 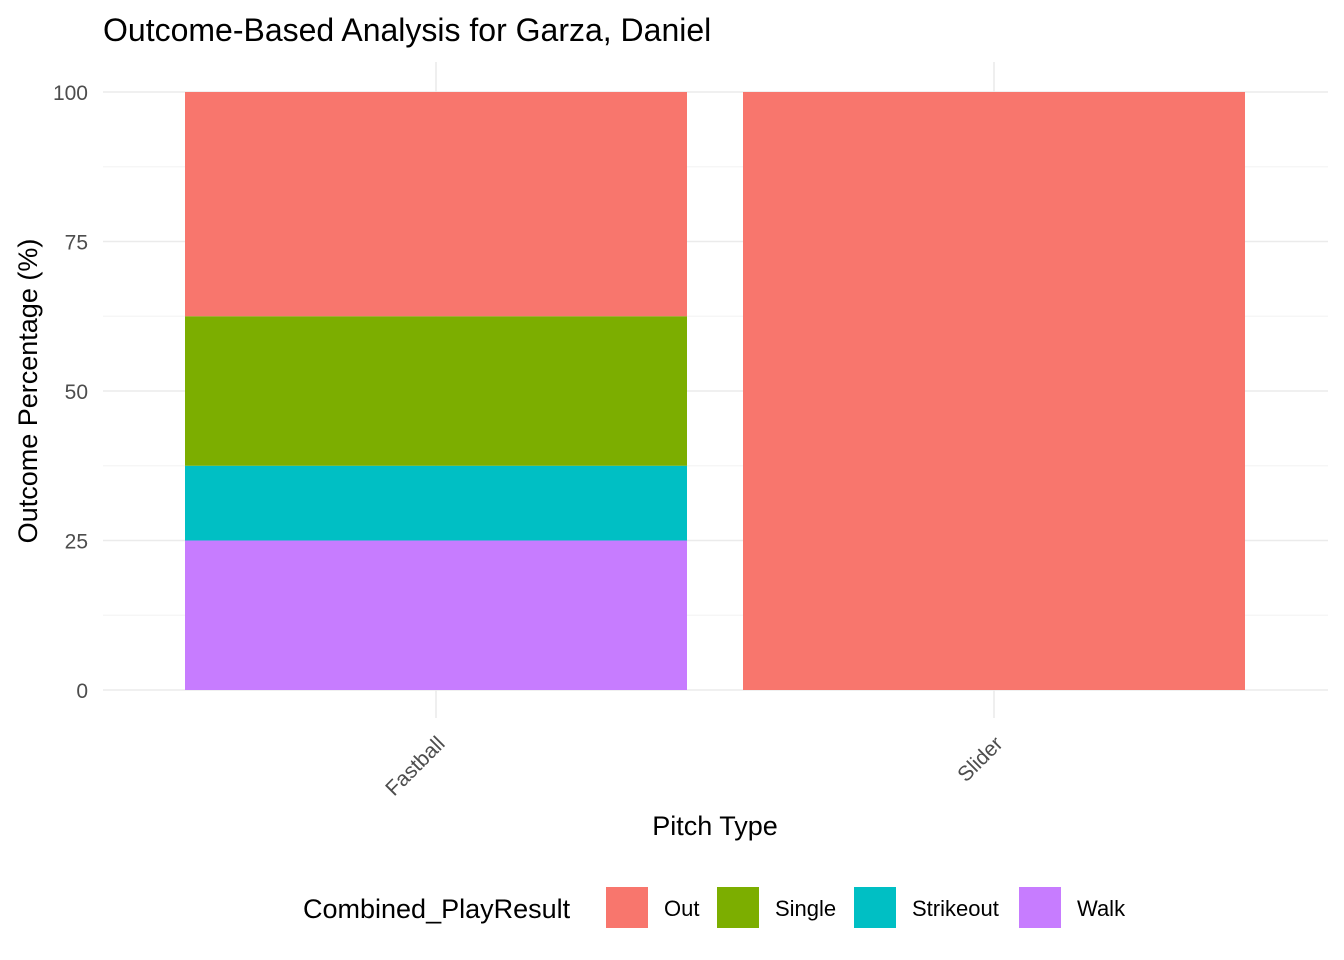 What do you see at coordinates (694, 766) in the screenshot?
I see `x-axis-ticks: Fastball Slider` at bounding box center [694, 766].